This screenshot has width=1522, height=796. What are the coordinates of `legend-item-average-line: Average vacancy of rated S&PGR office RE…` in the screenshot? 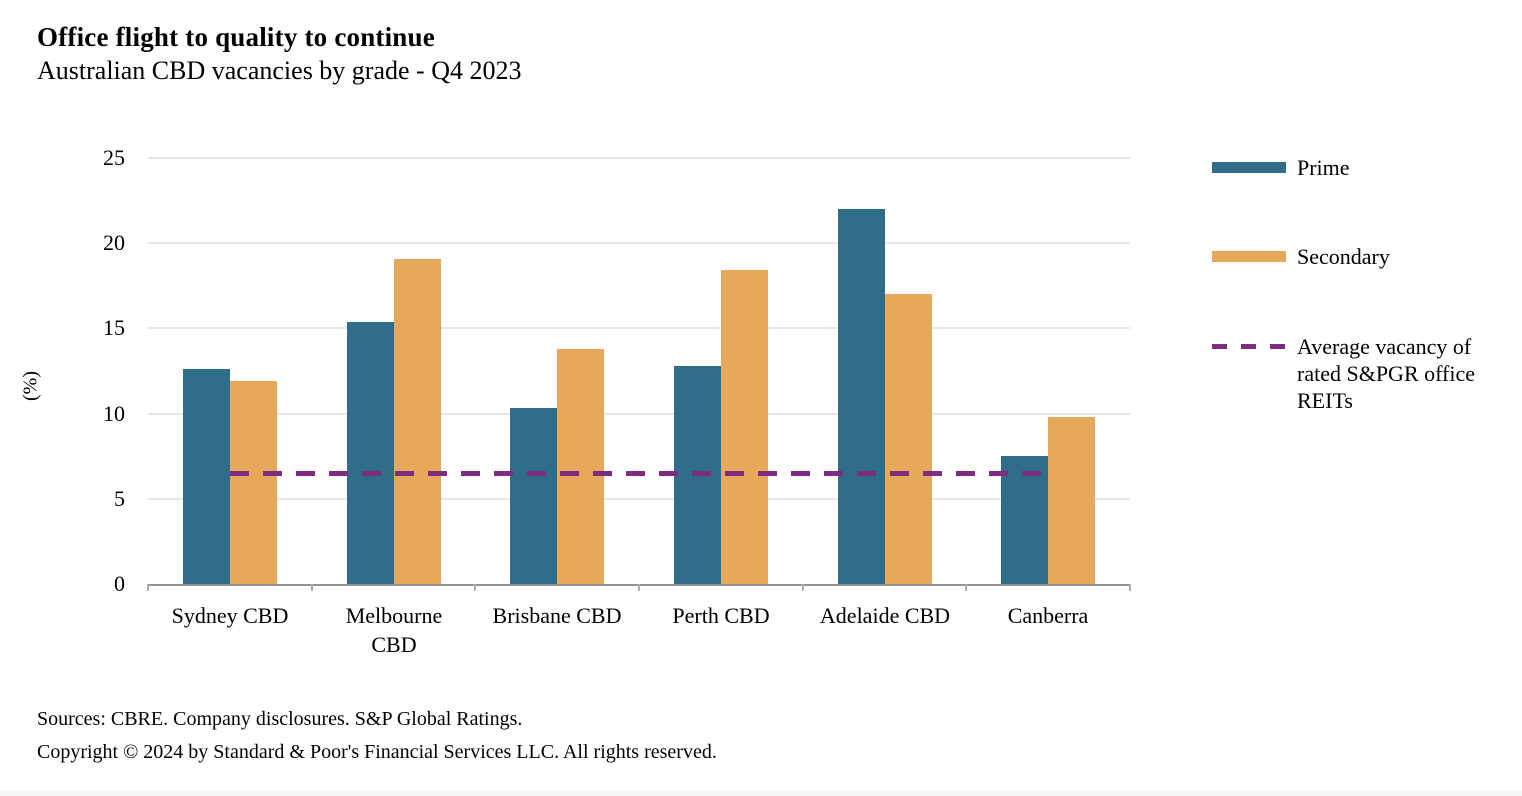 It's located at (1357, 373).